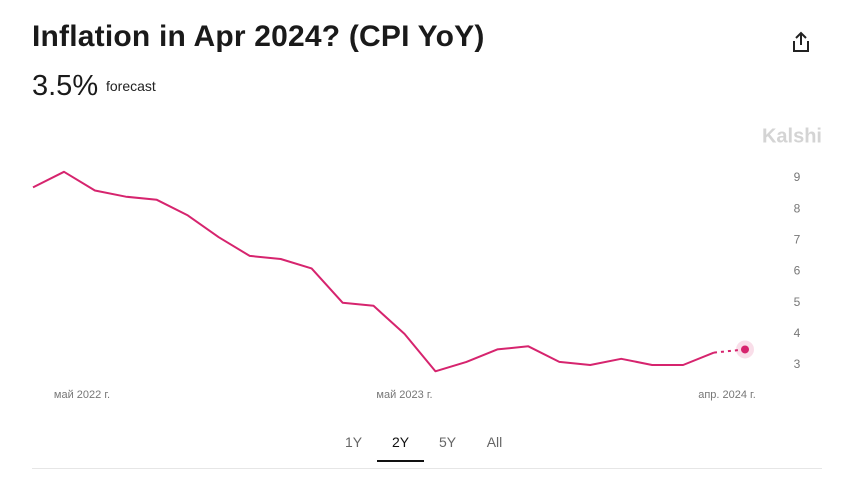 The width and height of the screenshot is (850, 479). What do you see at coordinates (427, 468) in the screenshot?
I see `divider` at bounding box center [427, 468].